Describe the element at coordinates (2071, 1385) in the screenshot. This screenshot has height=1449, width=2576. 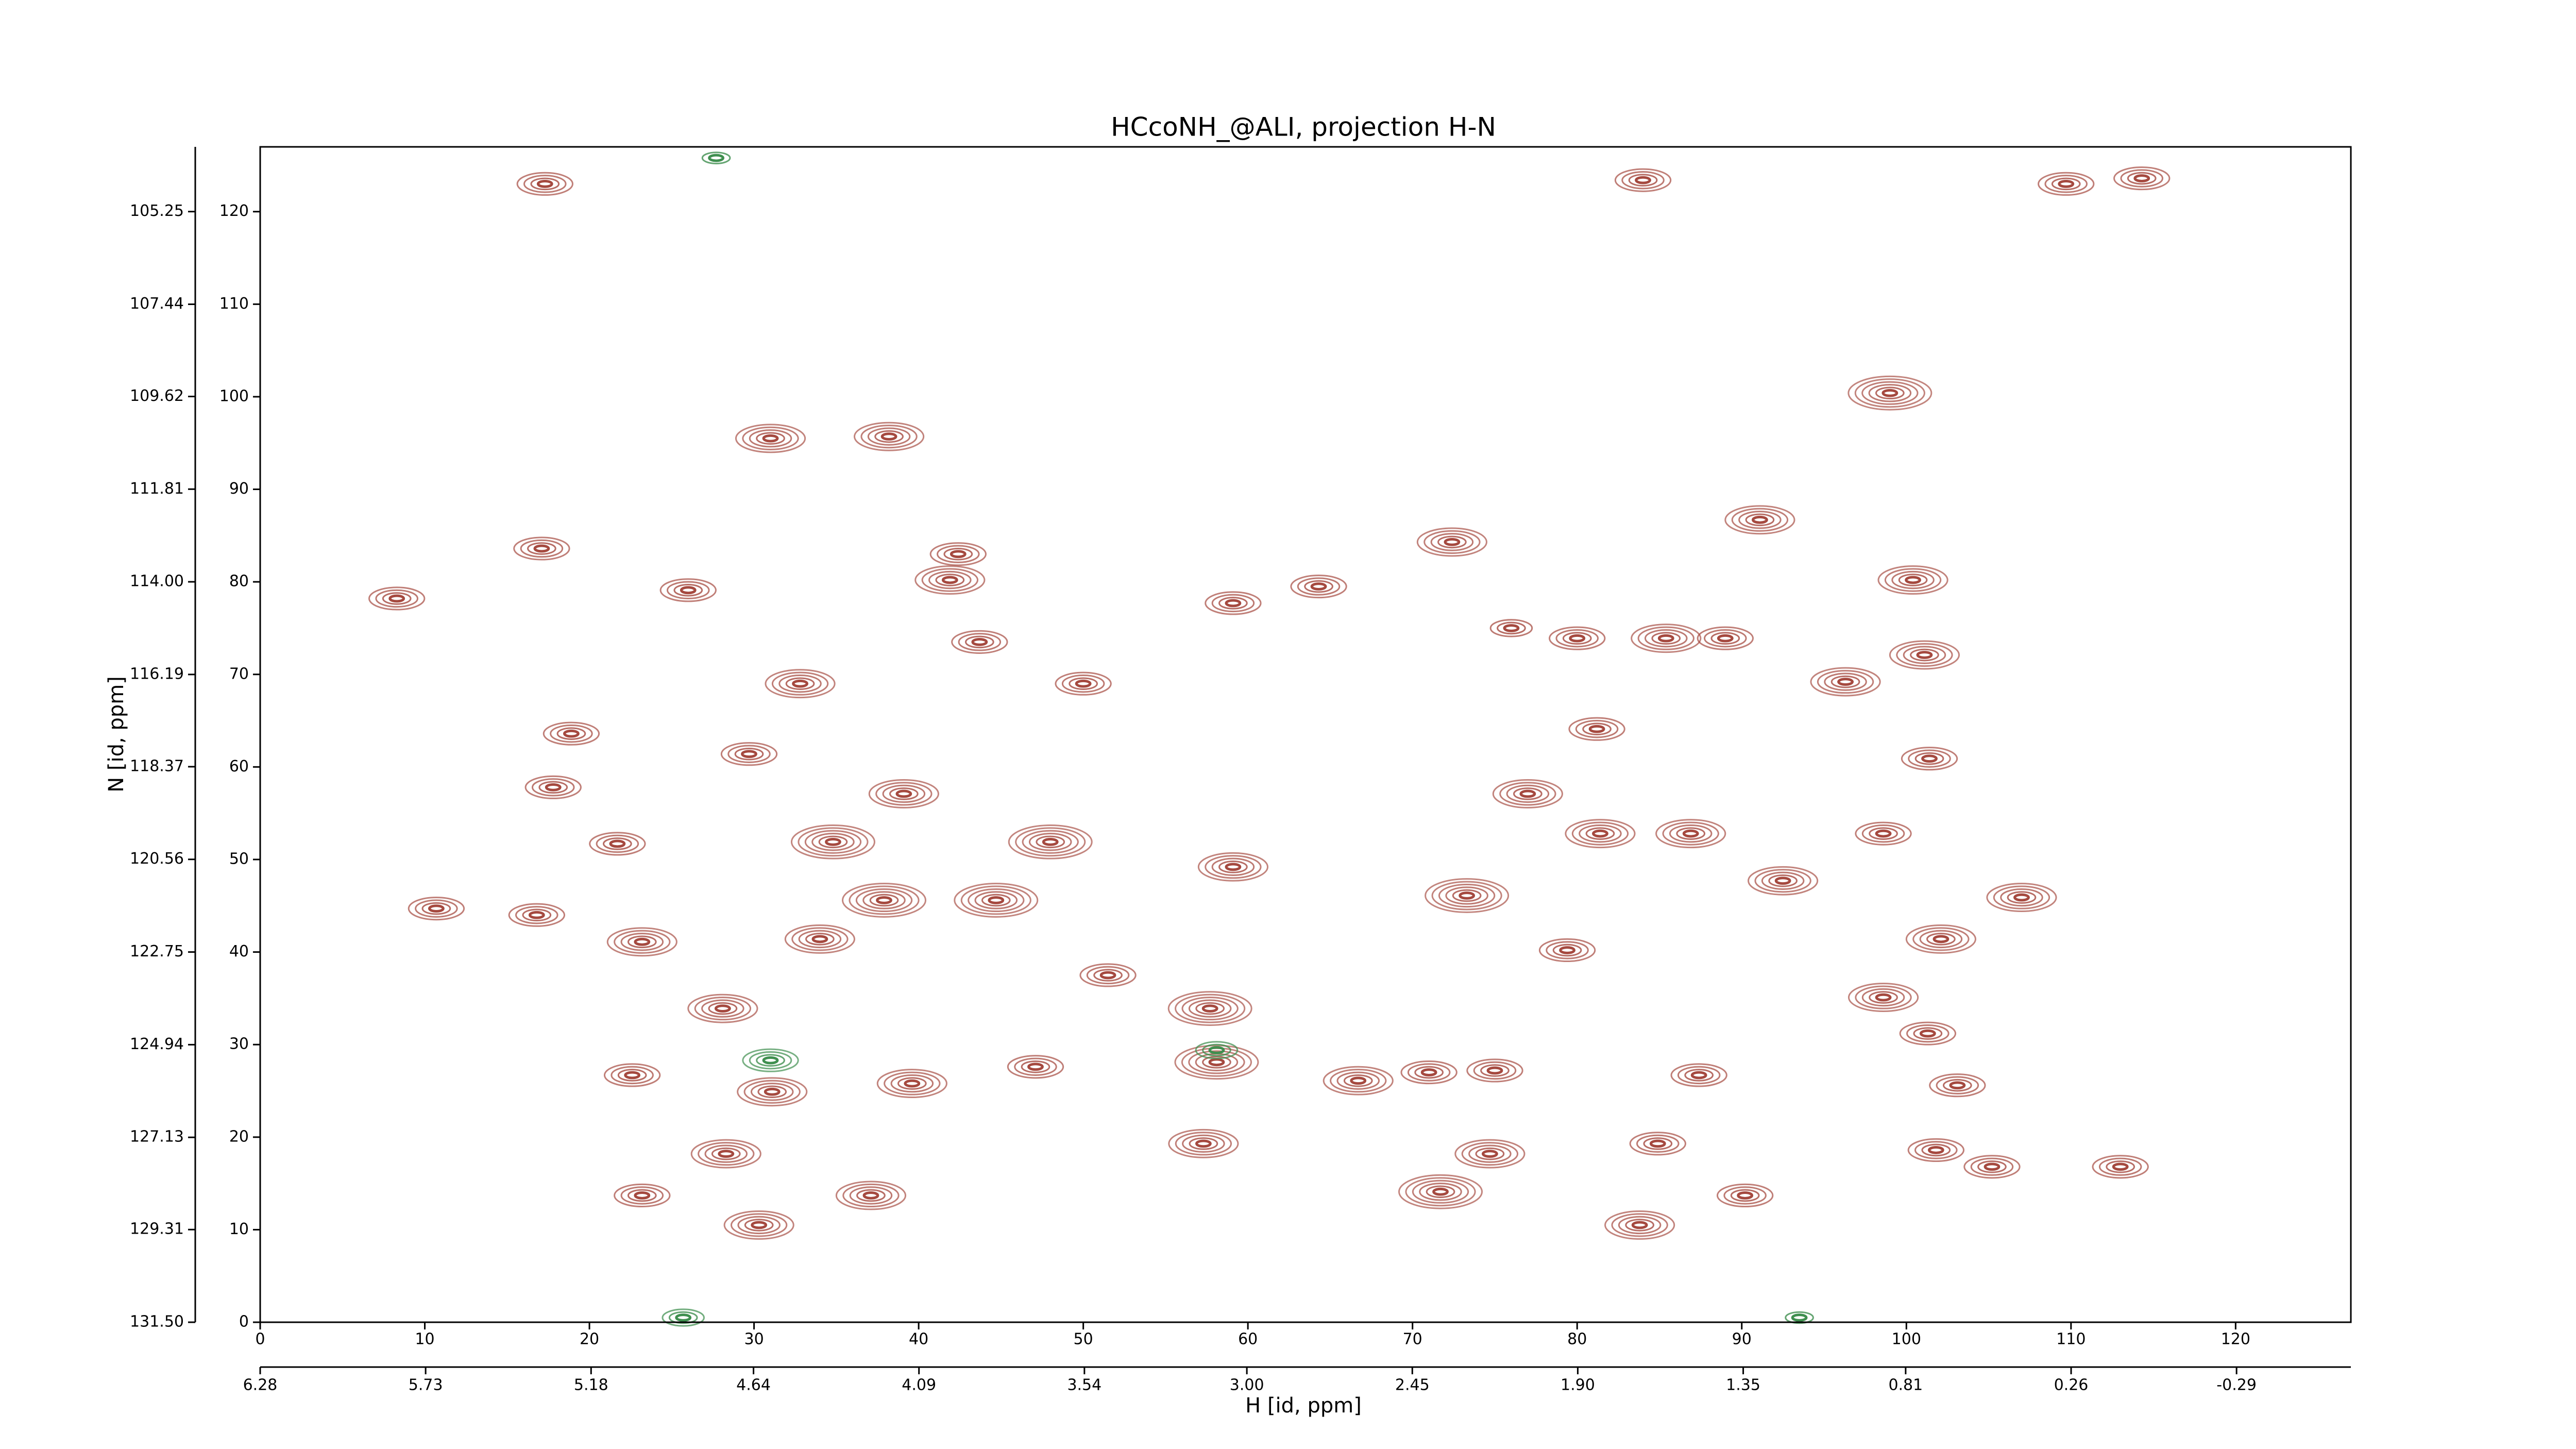
I see `x-tick-label: 0.26` at that location.